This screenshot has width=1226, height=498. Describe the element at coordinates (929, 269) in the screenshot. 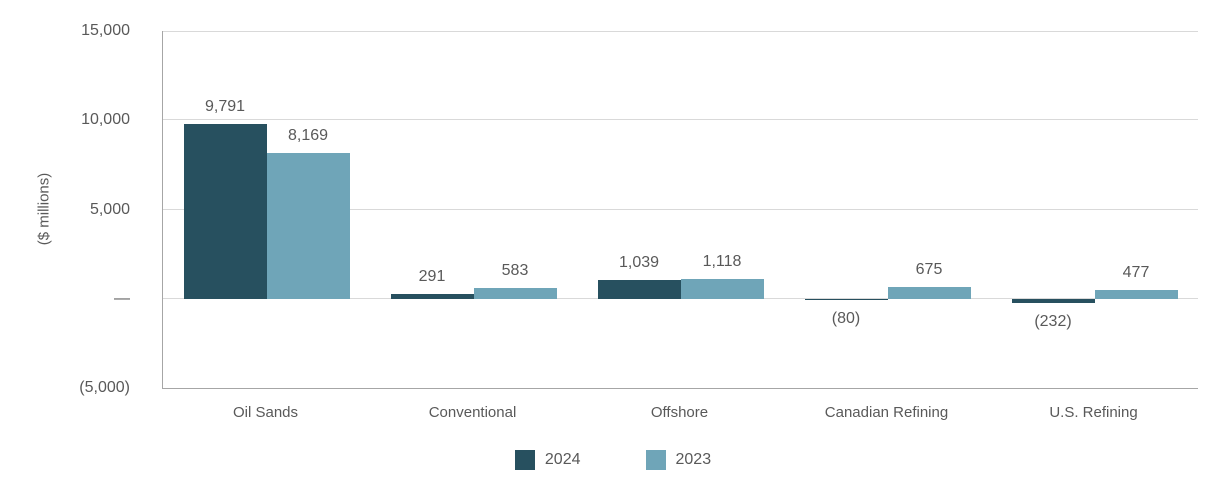

I see `bar-label-2023-canadian-refining: 675` at that location.